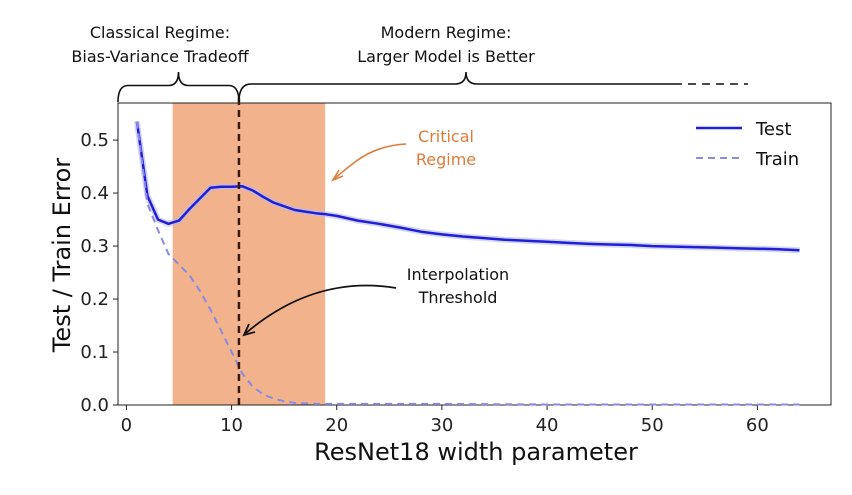 The width and height of the screenshot is (852, 495). Describe the element at coordinates (446, 32) in the screenshot. I see `modern-regime-title: Modern Regime:` at that location.